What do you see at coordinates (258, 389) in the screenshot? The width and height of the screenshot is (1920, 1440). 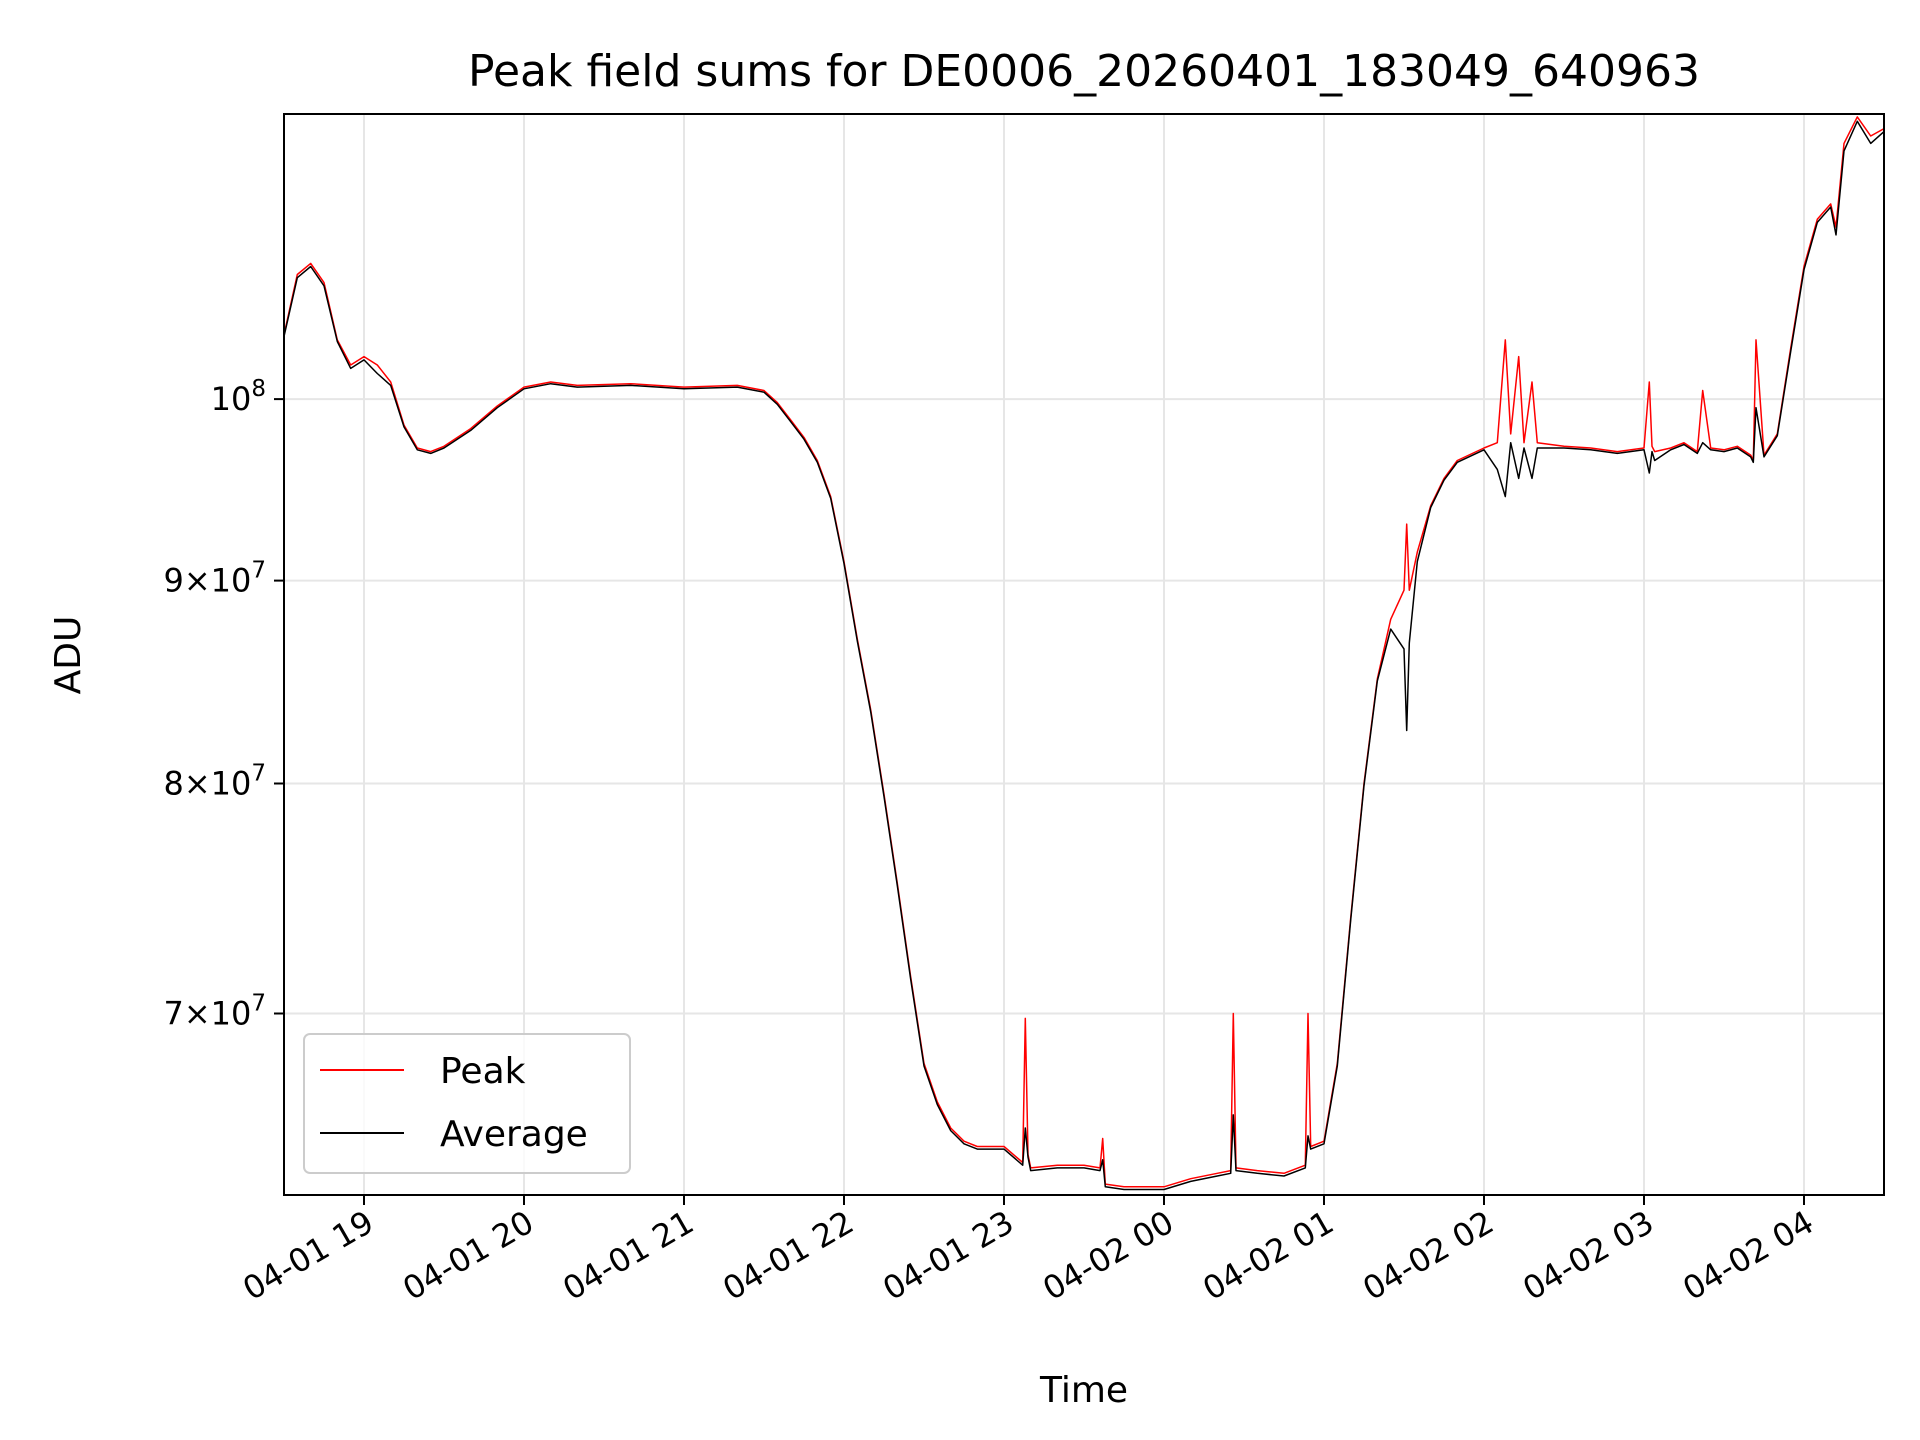 I see `y-tick-exponent: 8` at bounding box center [258, 389].